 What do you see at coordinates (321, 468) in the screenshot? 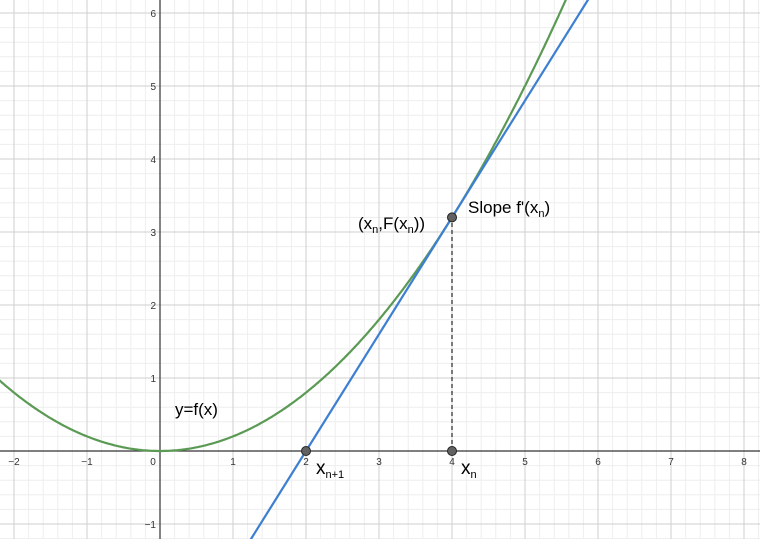
I see `xn1-base: x` at bounding box center [321, 468].